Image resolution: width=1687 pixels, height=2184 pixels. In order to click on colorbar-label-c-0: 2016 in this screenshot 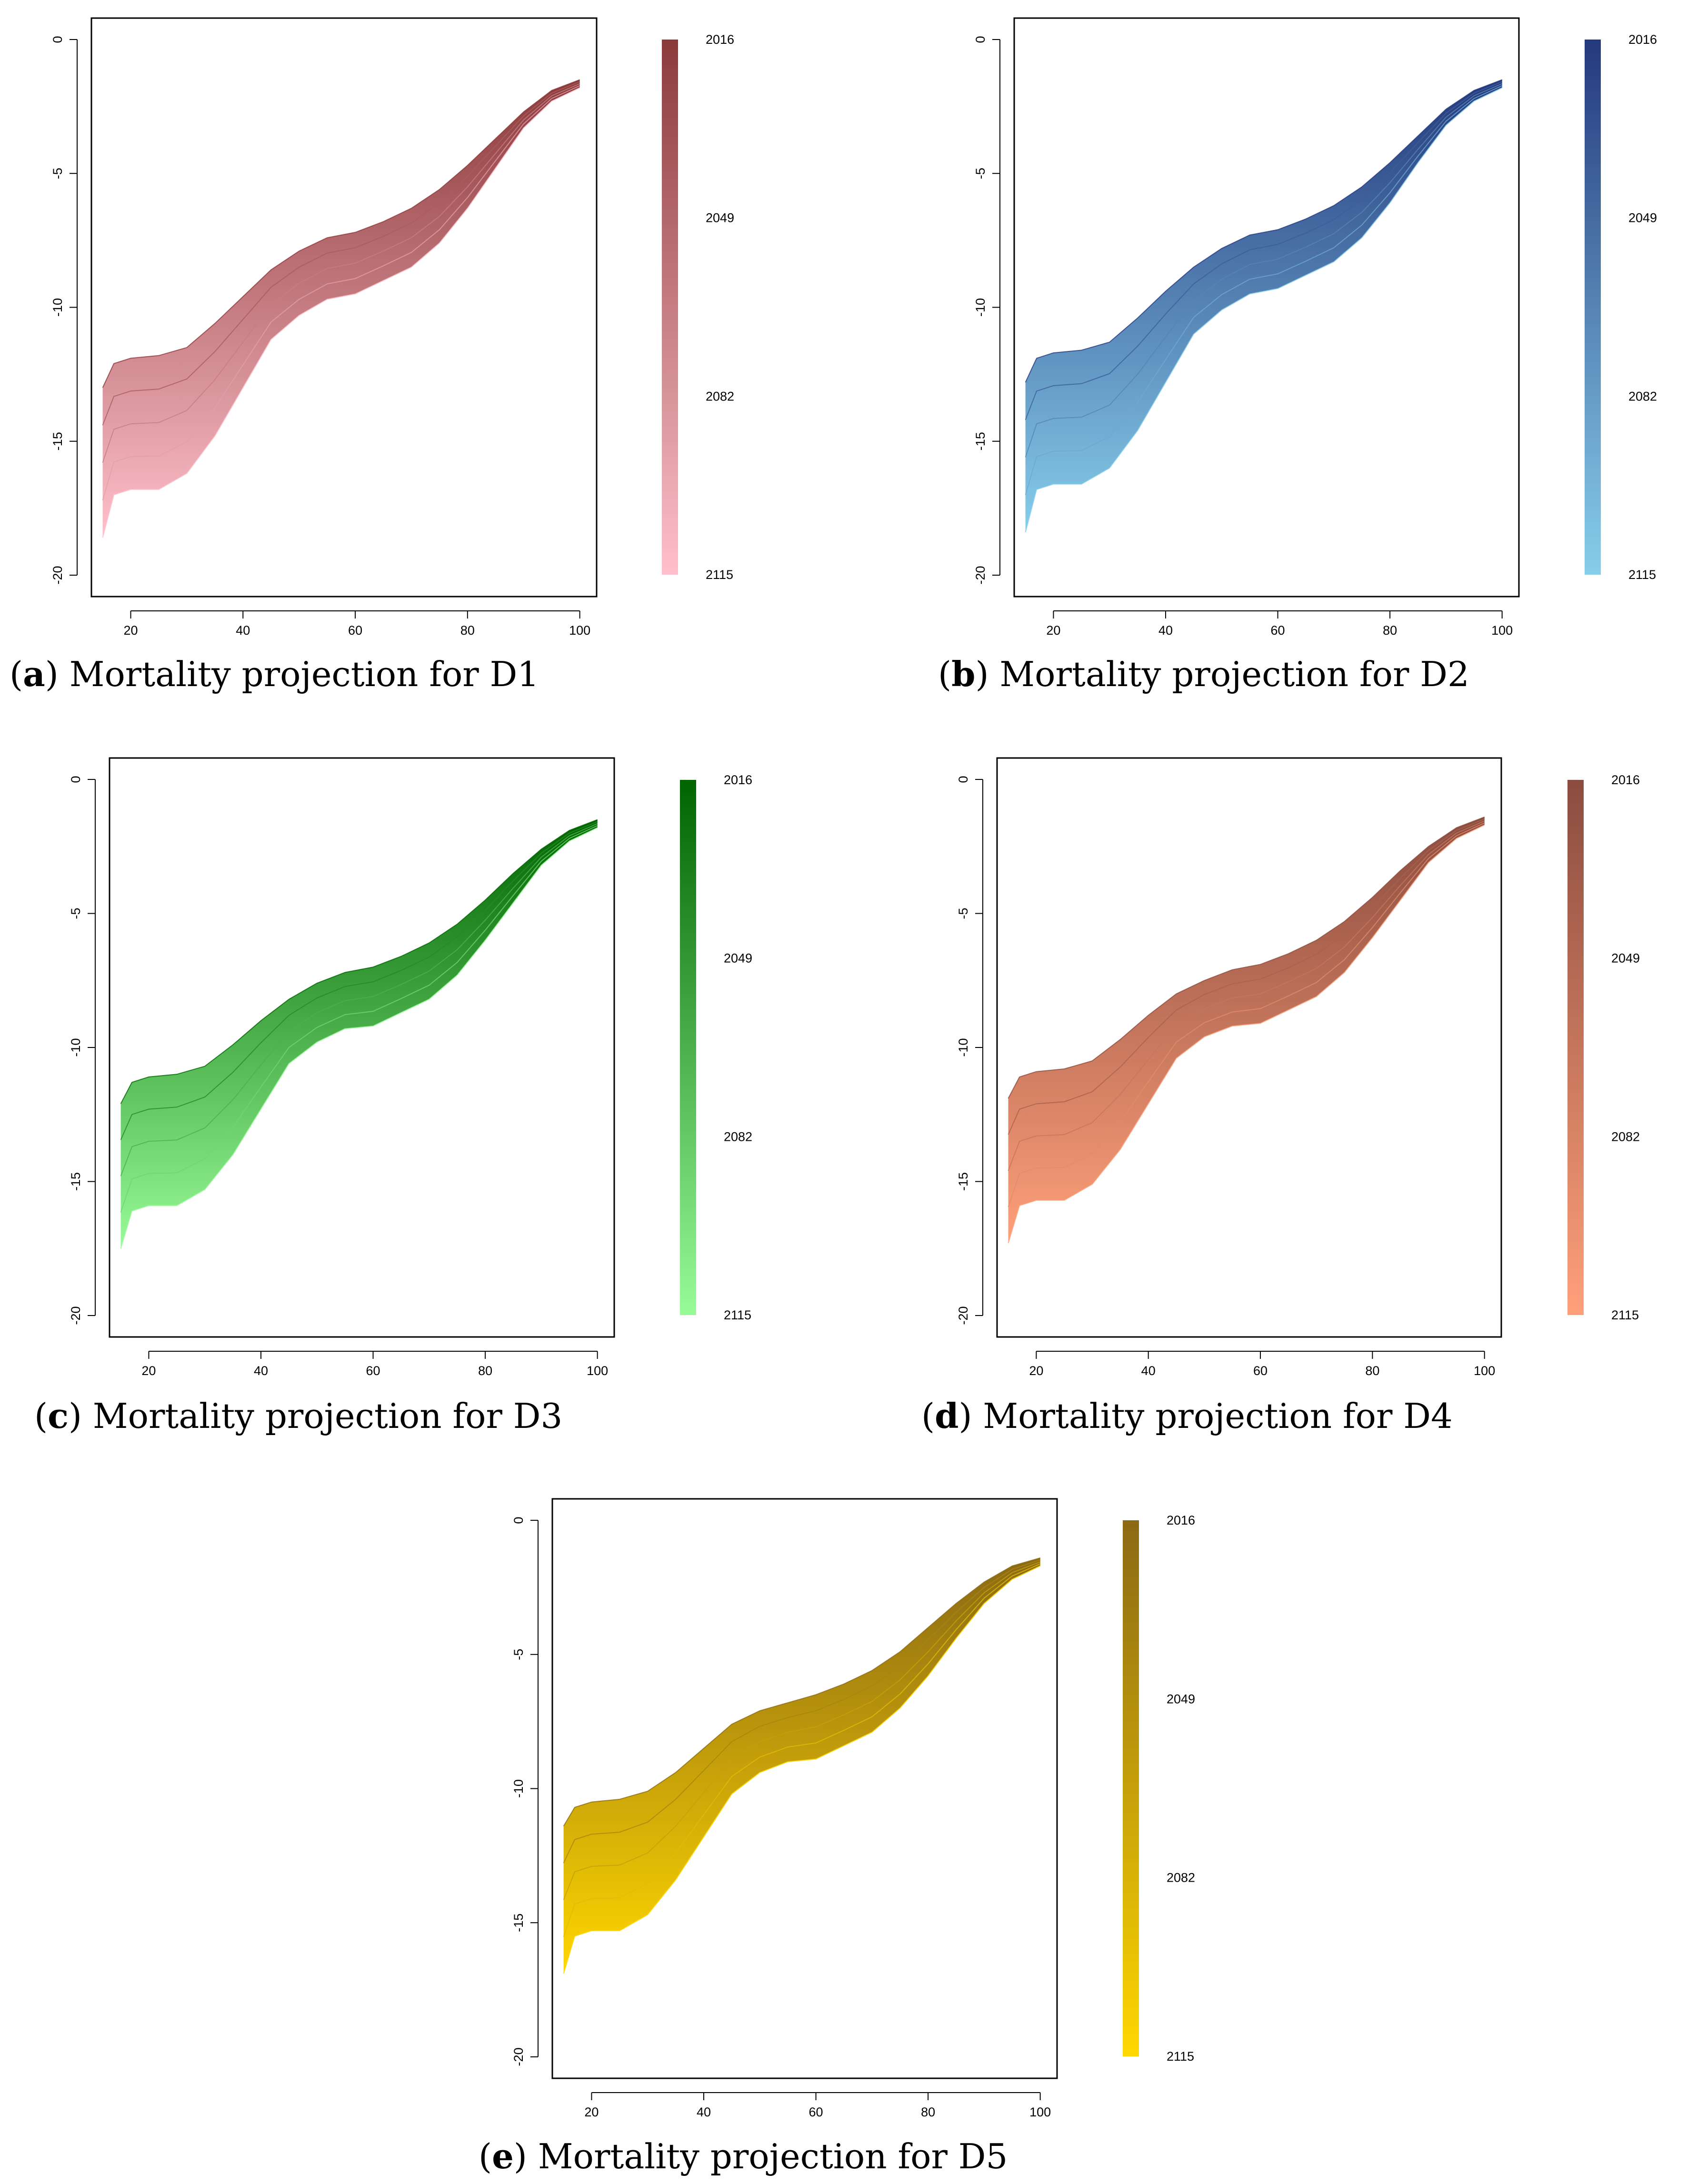, I will do `click(738, 780)`.